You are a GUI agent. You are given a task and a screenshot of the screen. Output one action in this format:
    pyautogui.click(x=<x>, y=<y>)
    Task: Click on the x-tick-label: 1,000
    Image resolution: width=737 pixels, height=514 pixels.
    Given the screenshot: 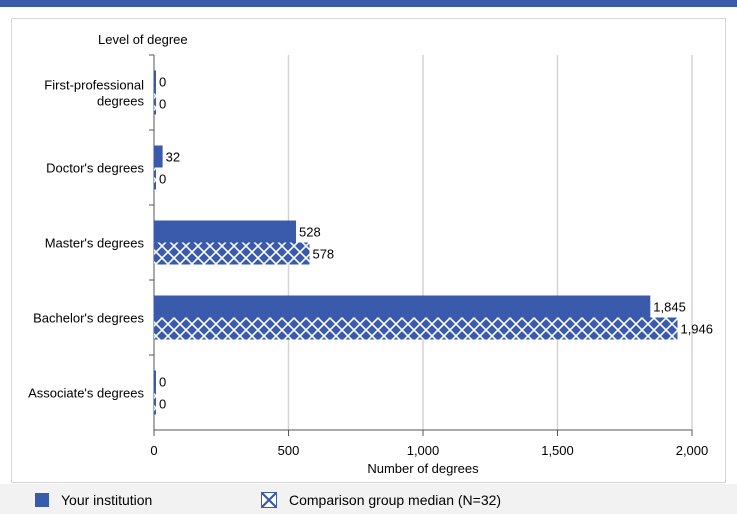 What is the action you would take?
    pyautogui.click(x=423, y=450)
    